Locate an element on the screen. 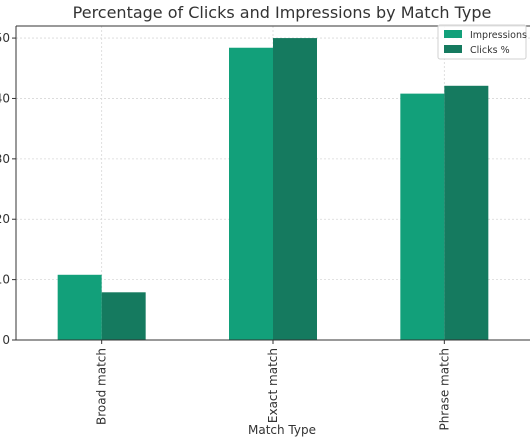  x-axis-label: Match Type is located at coordinates (282, 430).